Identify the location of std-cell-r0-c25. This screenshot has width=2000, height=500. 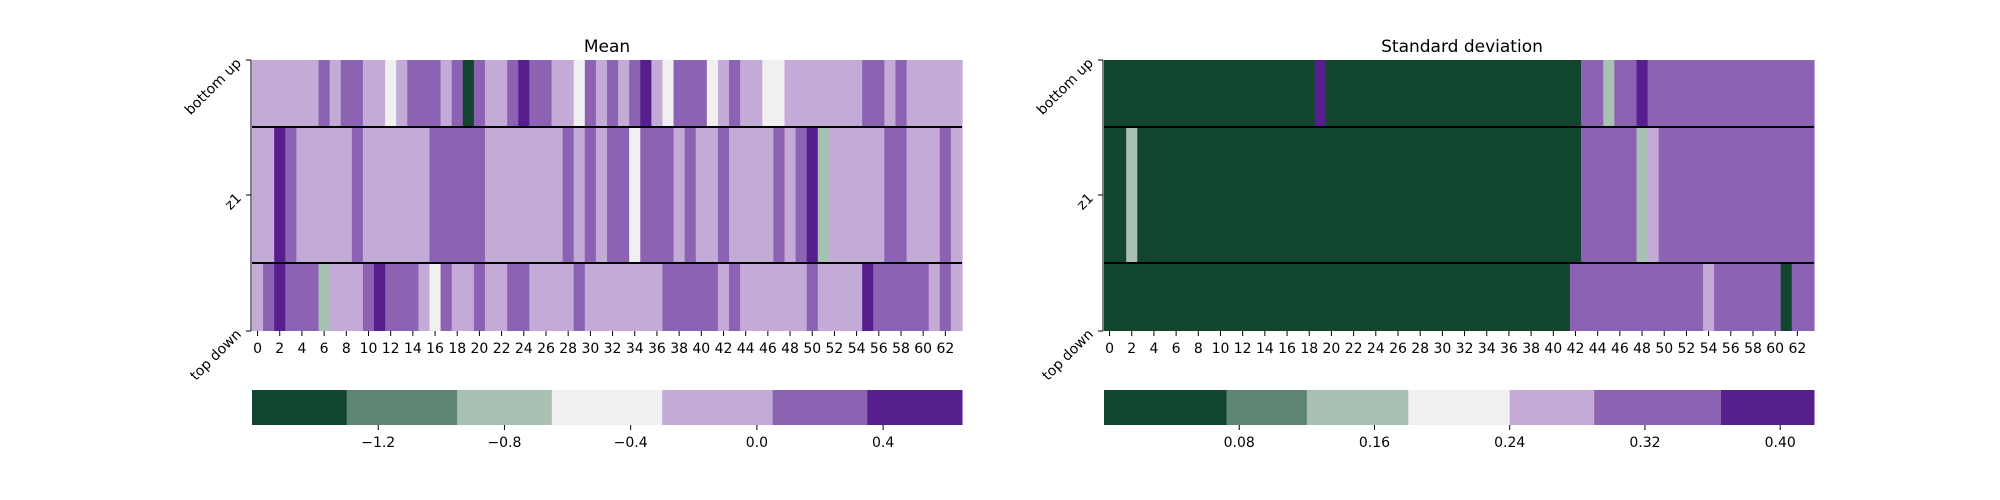
(1387, 93).